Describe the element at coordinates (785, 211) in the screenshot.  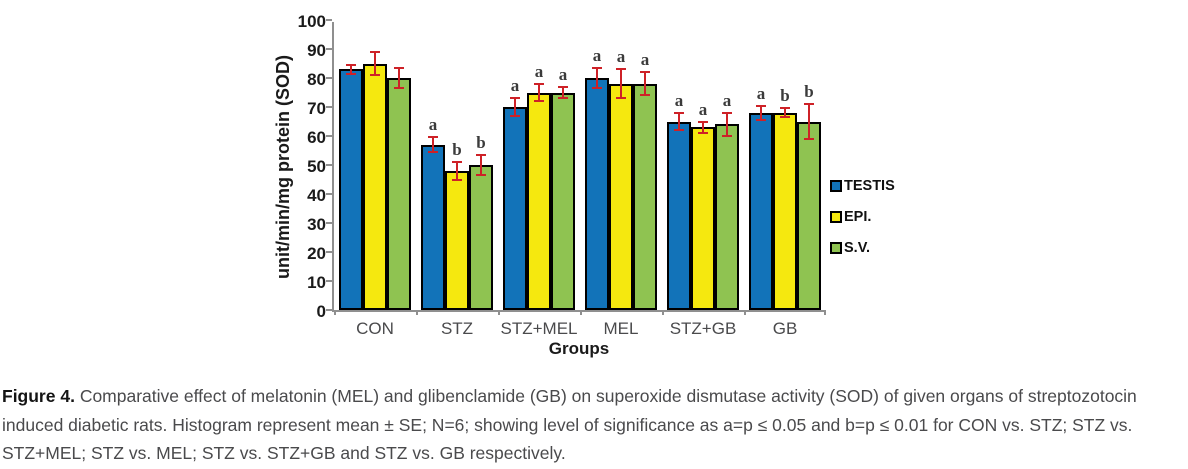
I see `bar-EPI.-GB` at that location.